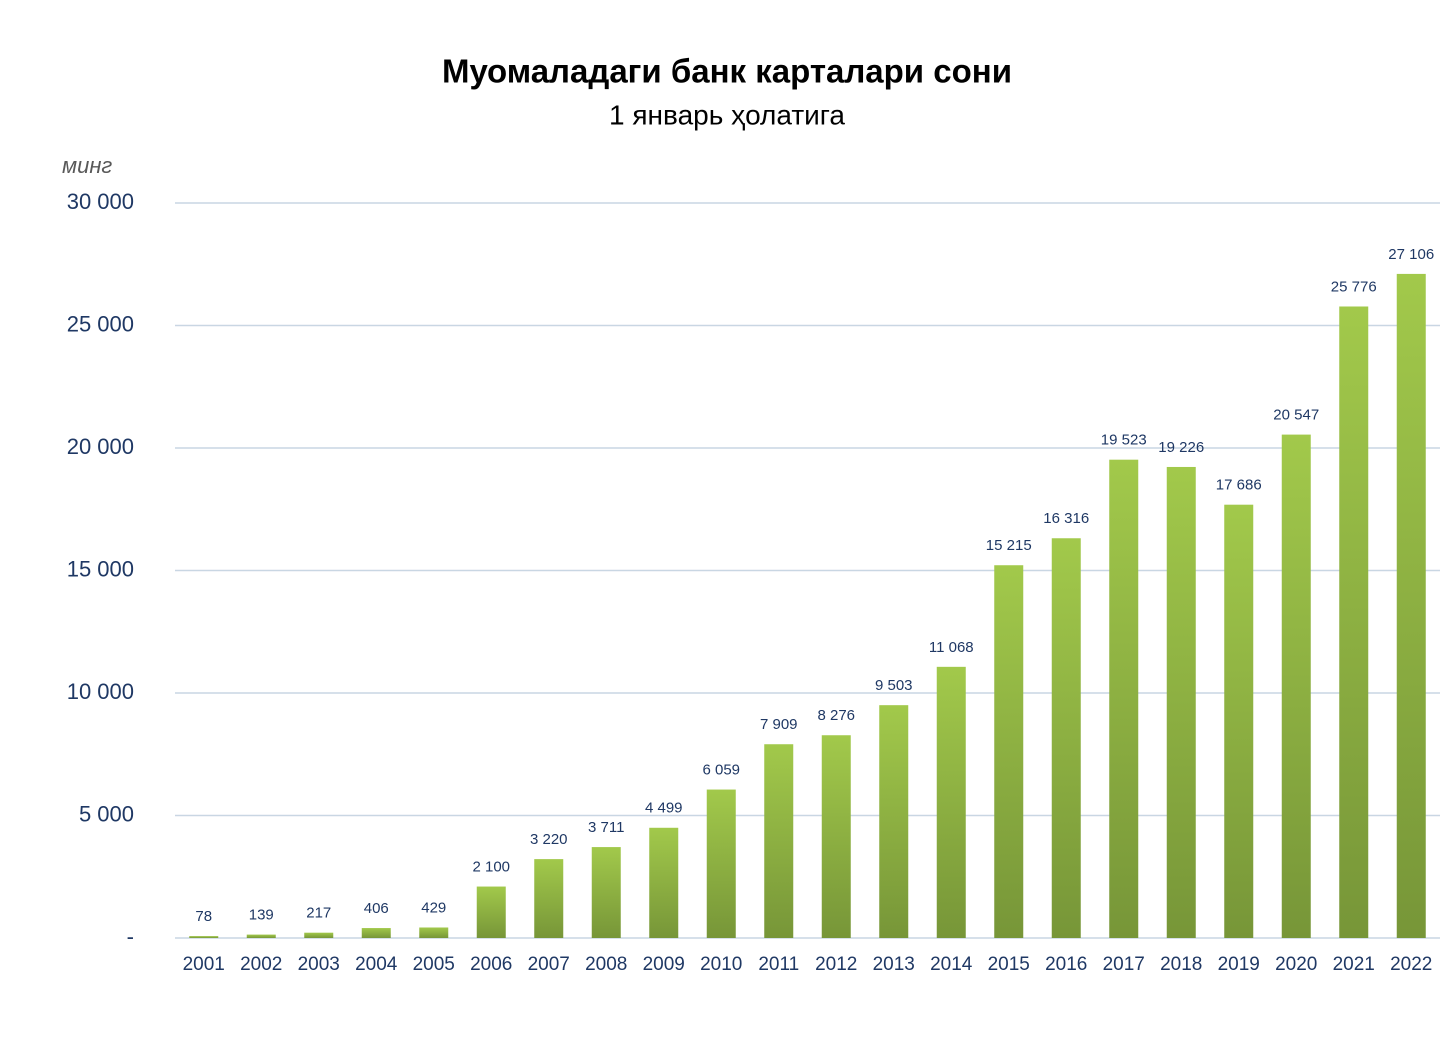 This screenshot has height=1047, width=1442. What do you see at coordinates (894, 685) in the screenshot?
I see `value-label: 9 503` at bounding box center [894, 685].